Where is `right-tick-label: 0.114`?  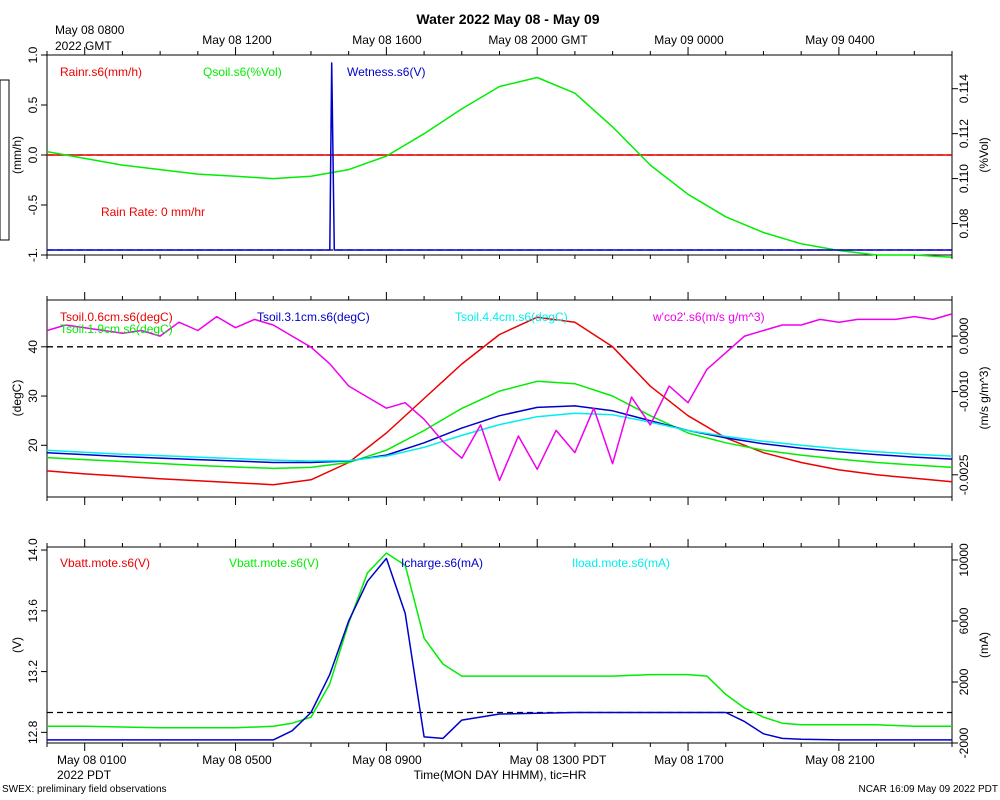 right-tick-label: 0.114 is located at coordinates (964, 88).